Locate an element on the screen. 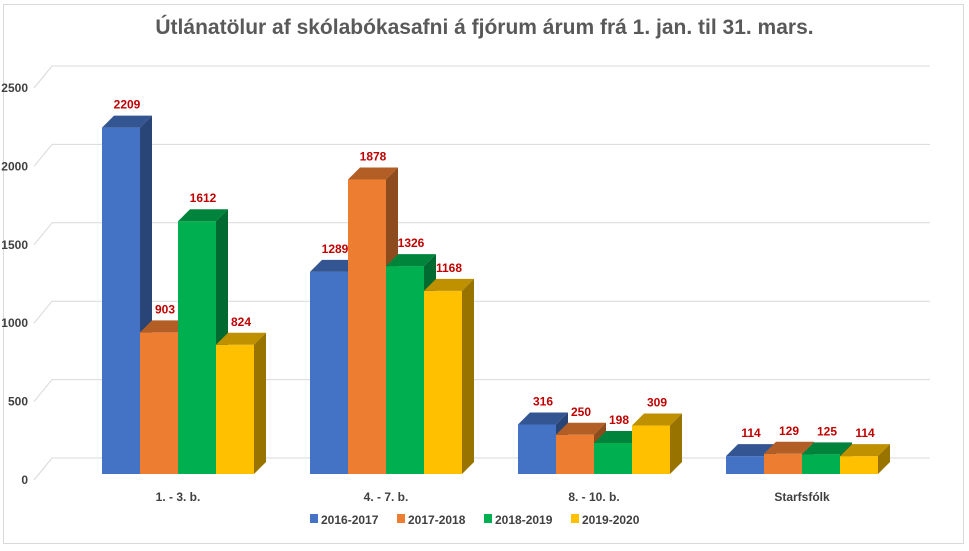  data-label: 1168 is located at coordinates (449, 268).